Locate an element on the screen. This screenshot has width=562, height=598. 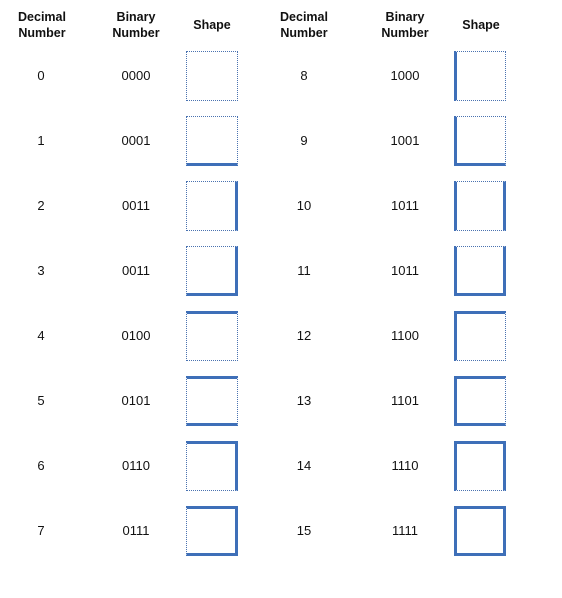
decimal-value: 8 is located at coordinates (304, 75).